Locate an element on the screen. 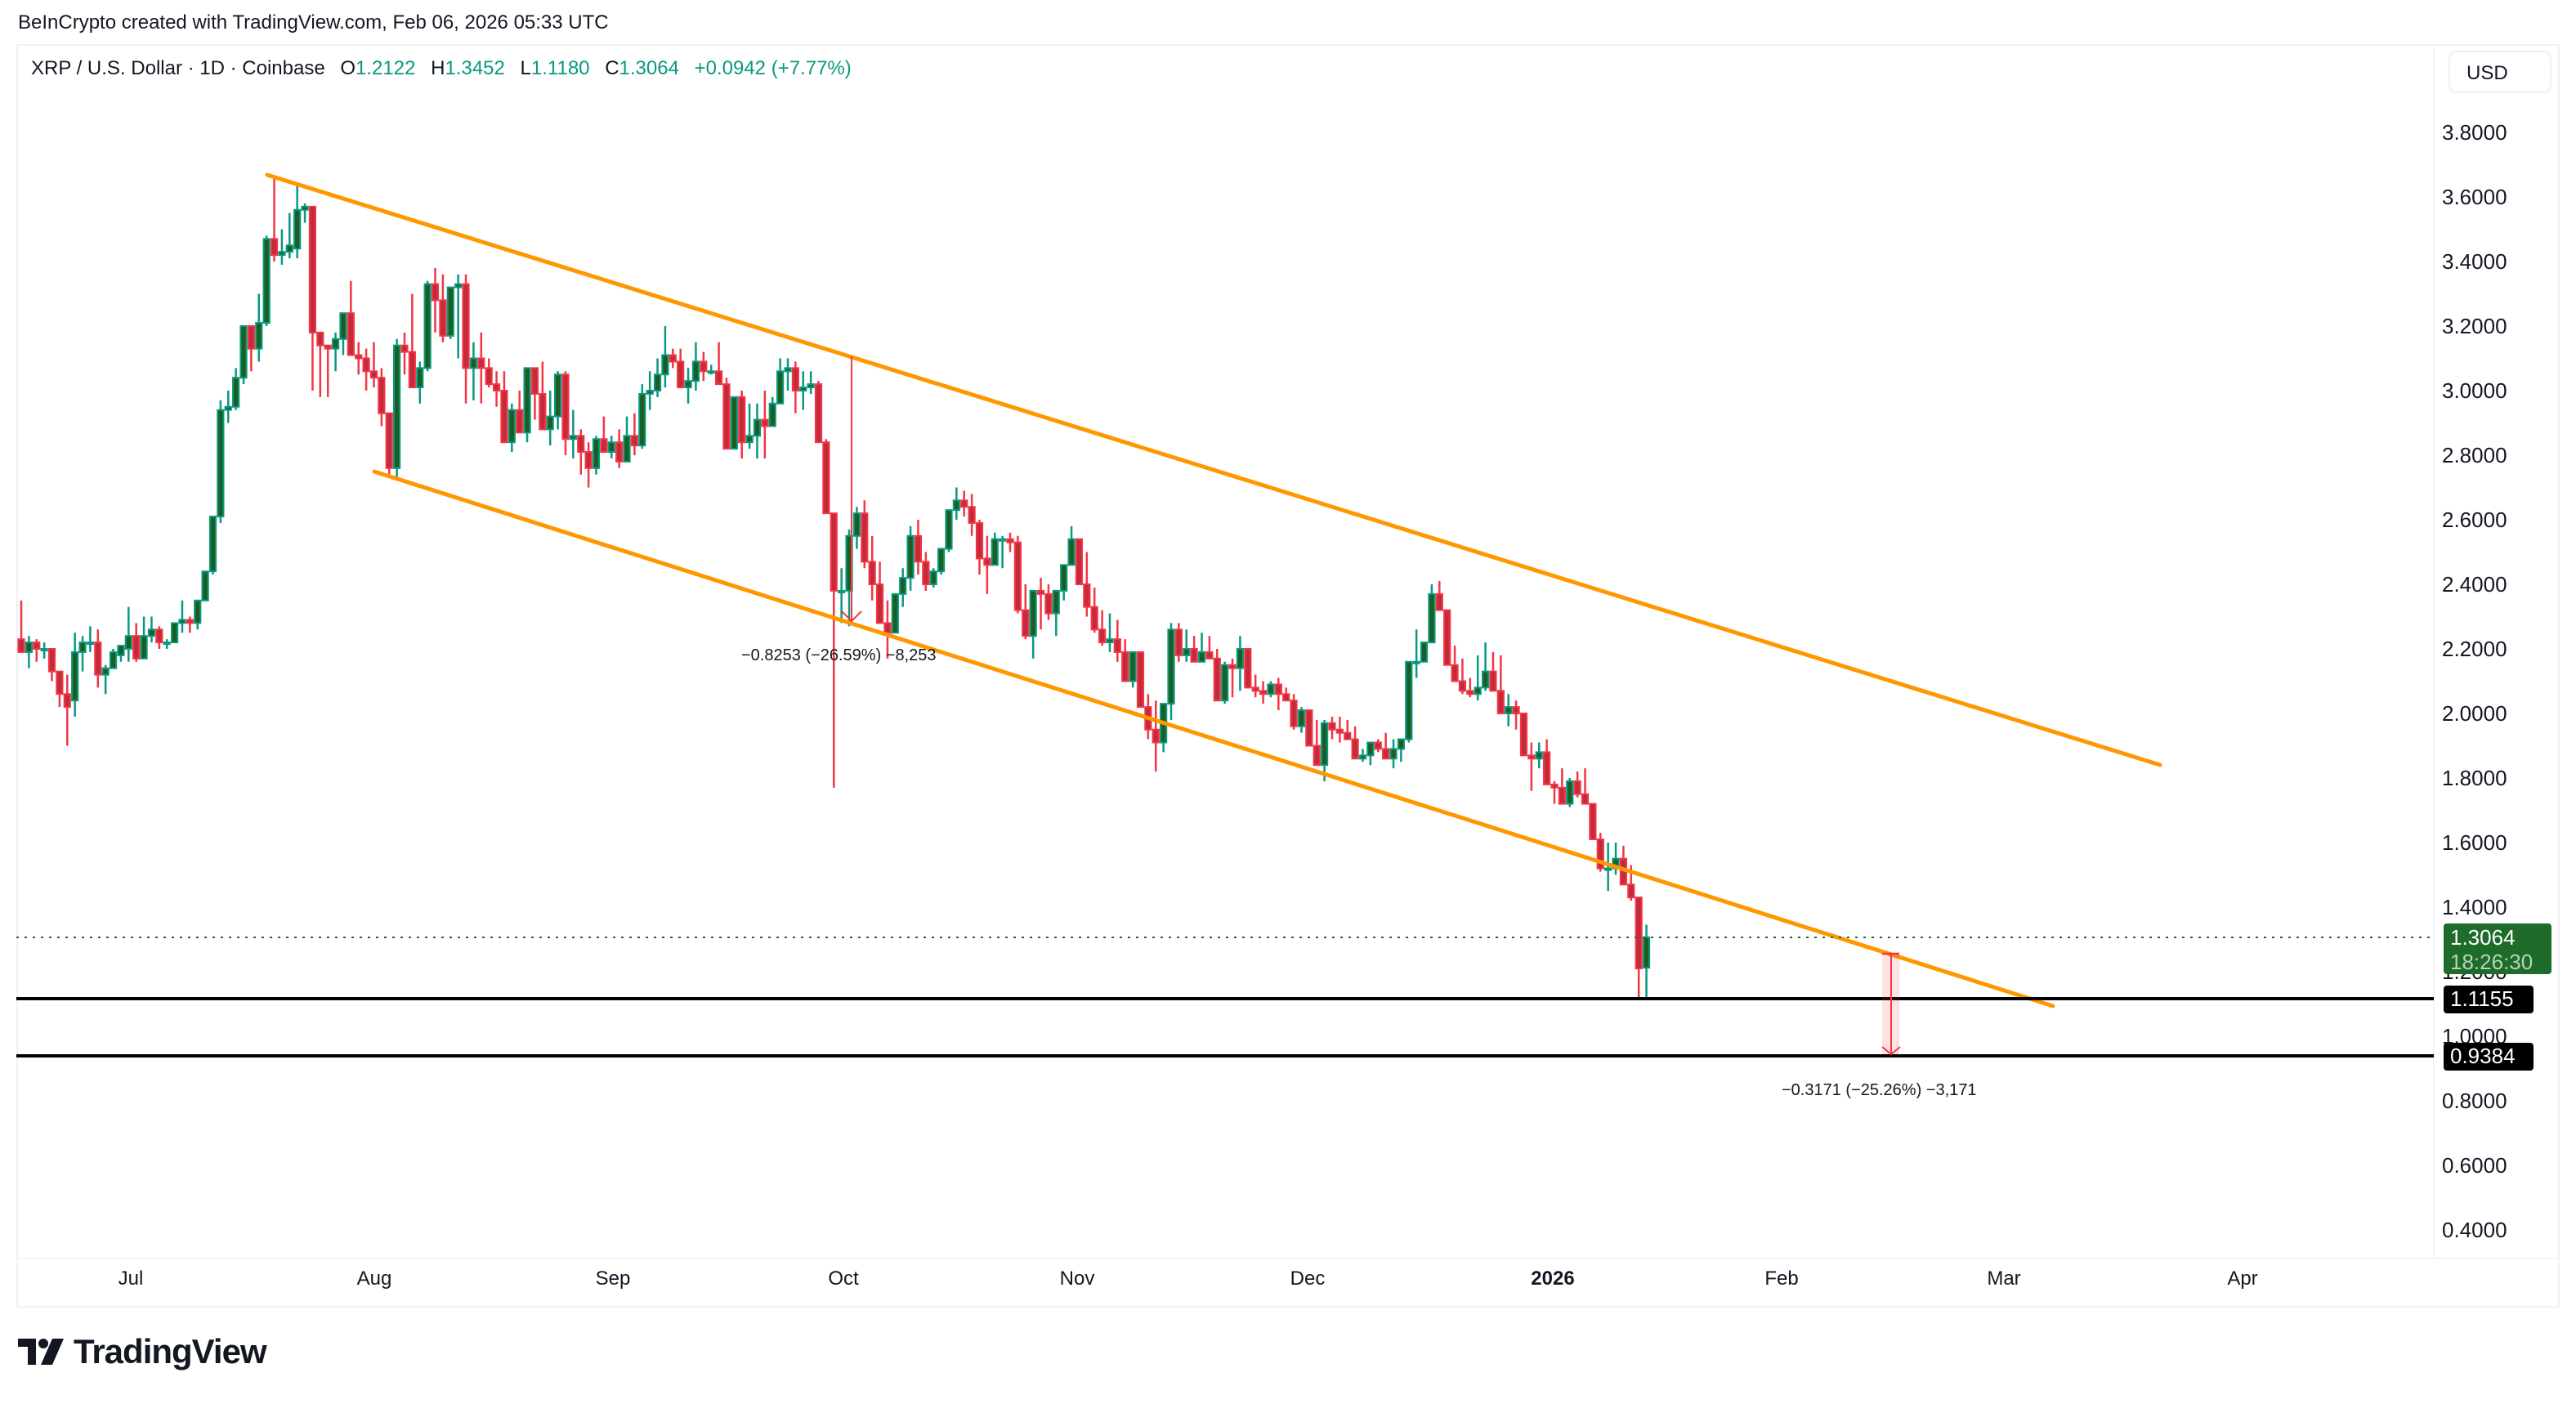  time-tick: Jul is located at coordinates (131, 1279).